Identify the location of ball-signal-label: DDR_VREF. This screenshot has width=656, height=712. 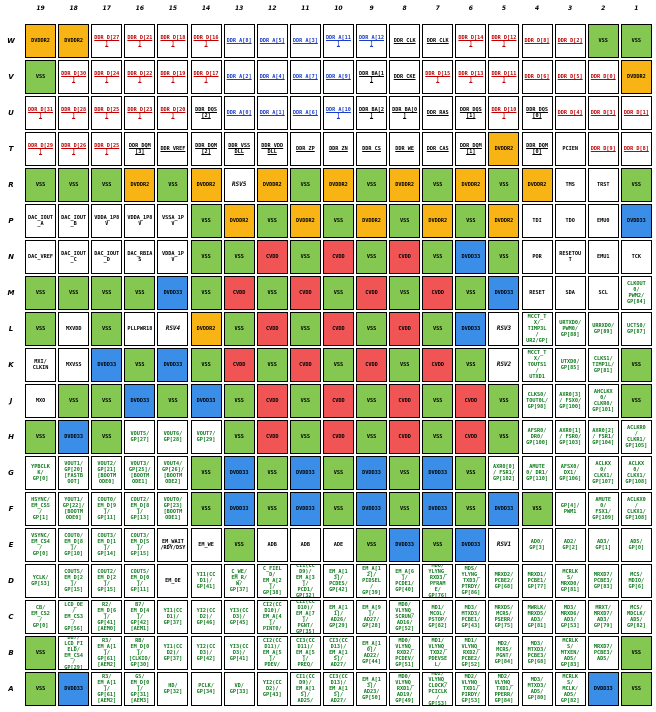
(173, 149).